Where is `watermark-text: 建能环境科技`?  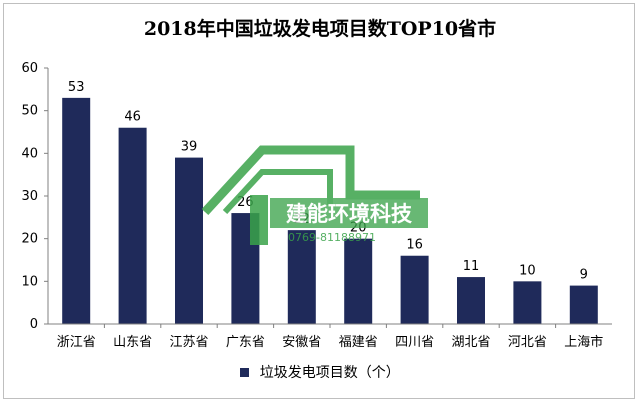 watermark-text: 建能环境科技 is located at coordinates (349, 214).